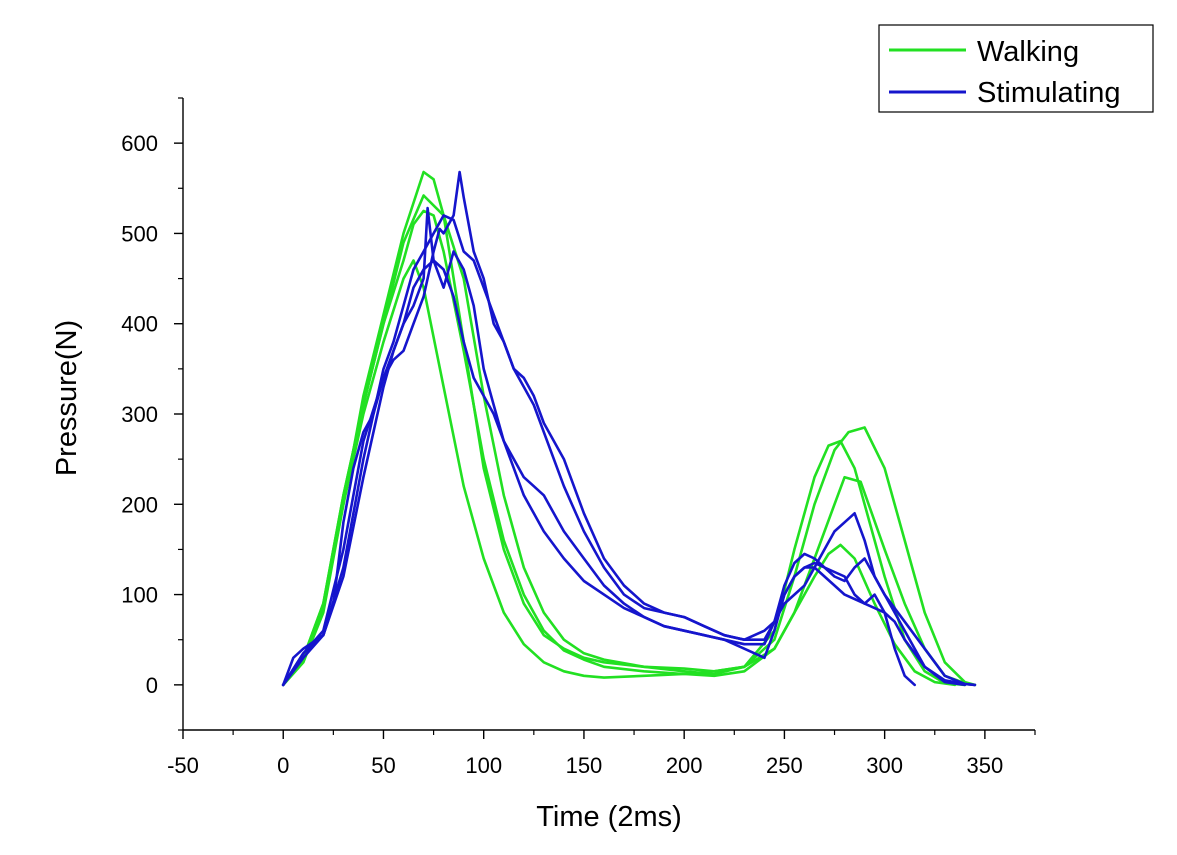  Describe the element at coordinates (67, 398) in the screenshot. I see `y-axis-title: Pressure(N)` at that location.